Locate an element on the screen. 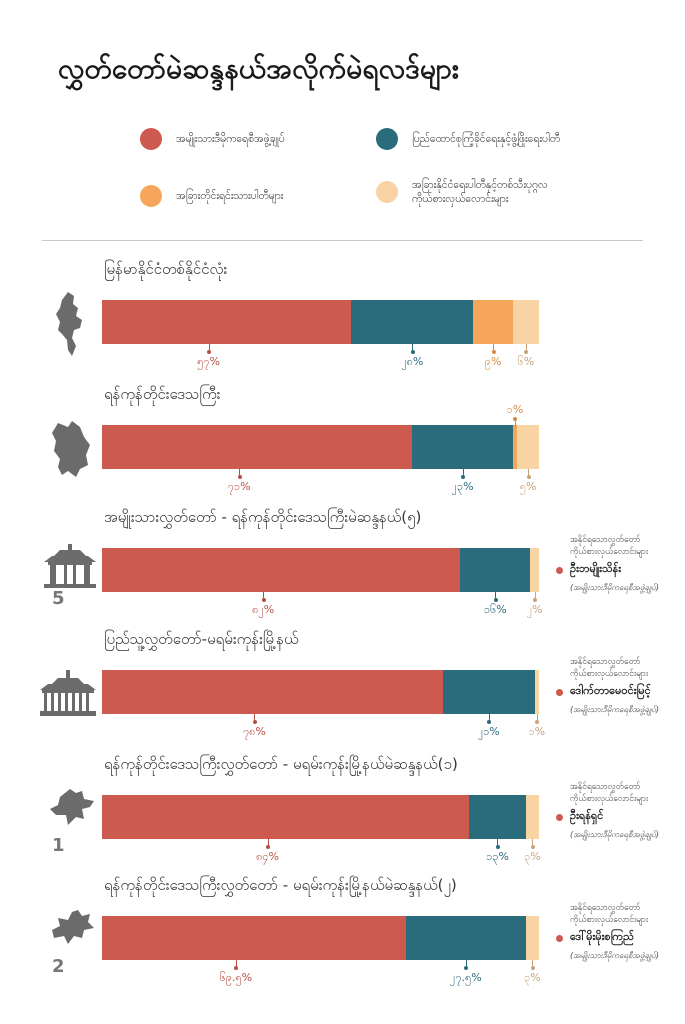 The width and height of the screenshot is (685, 1024). data-label-usdp: ၂၇.၅% is located at coordinates (465, 977).